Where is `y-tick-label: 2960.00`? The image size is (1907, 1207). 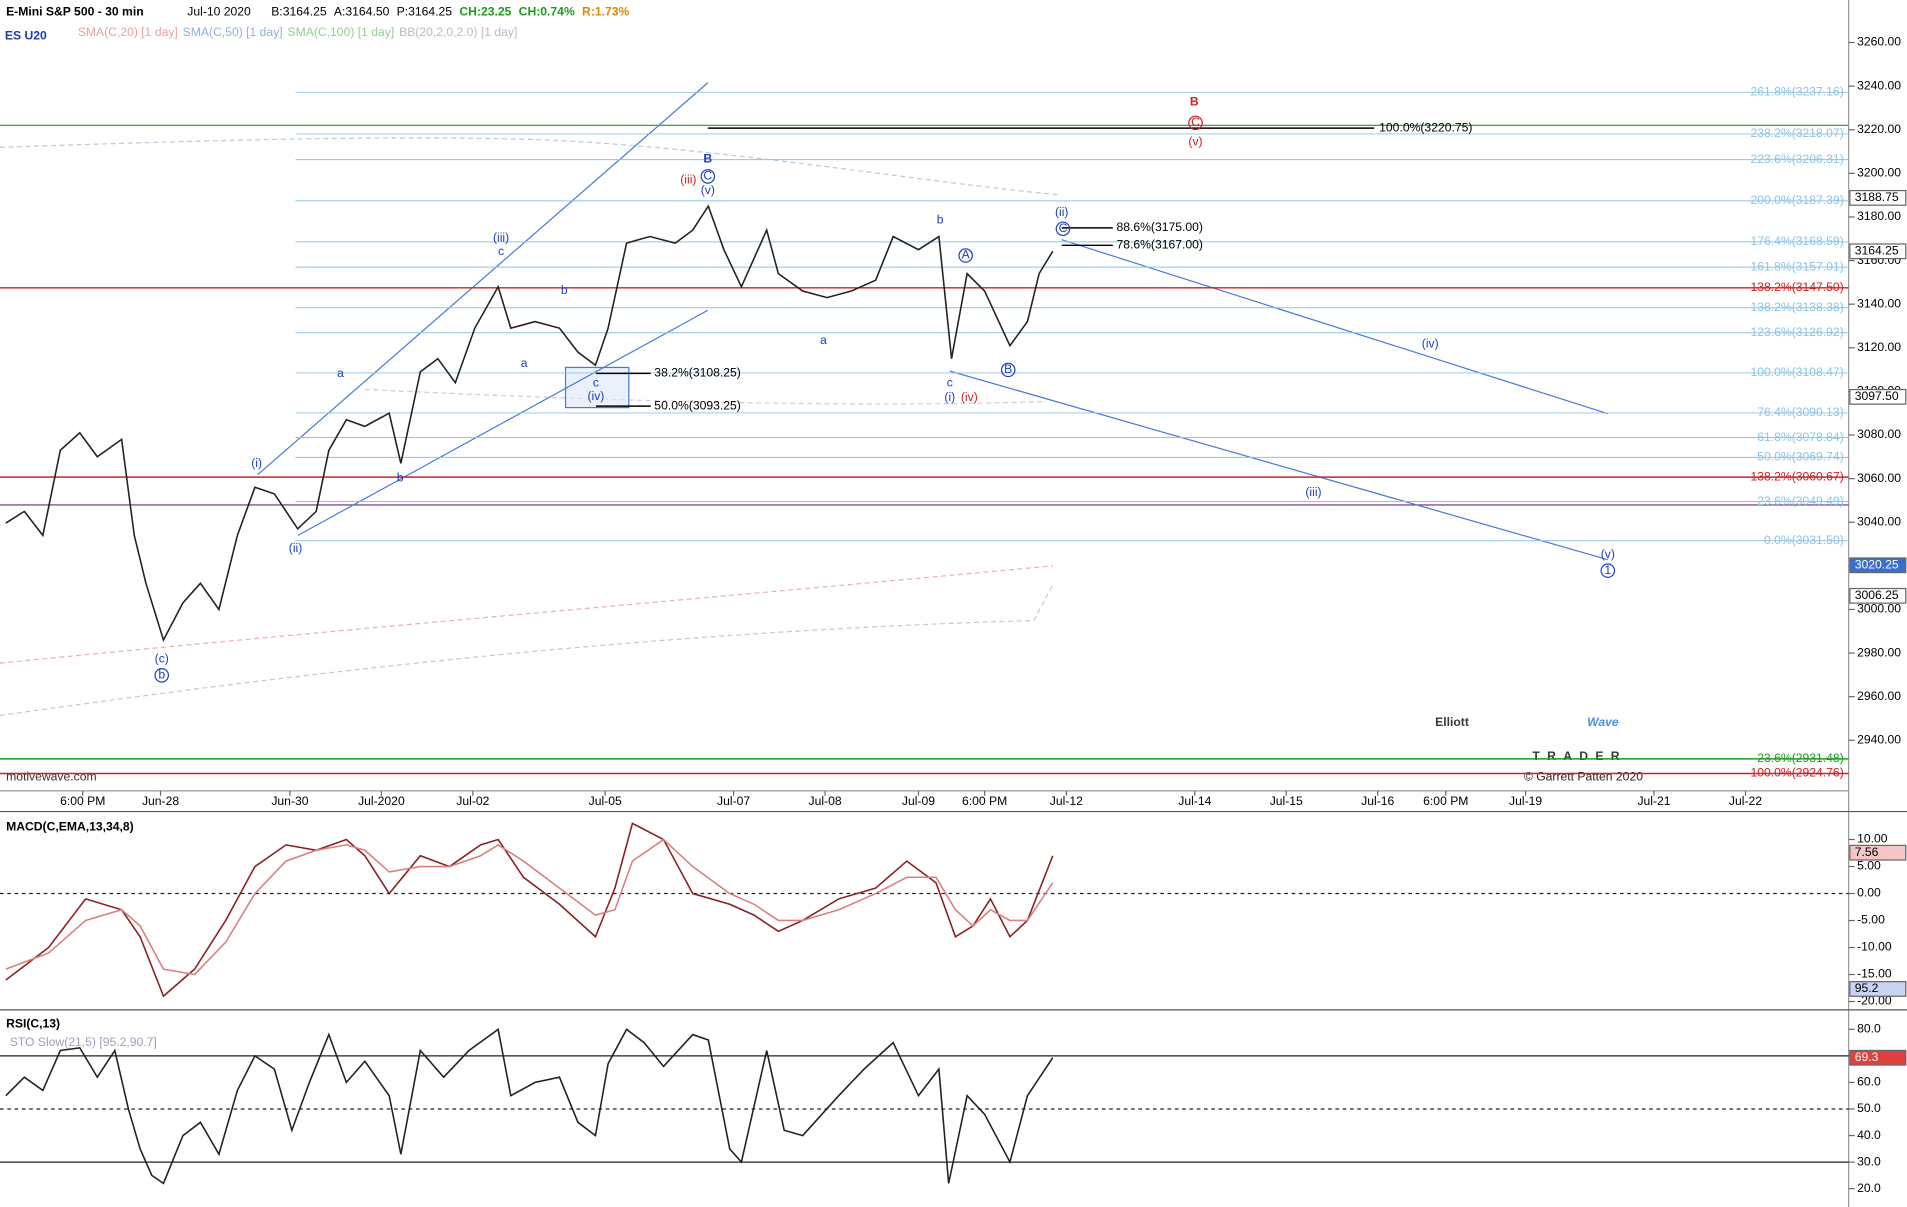
y-tick-label: 2960.00 is located at coordinates (1879, 696).